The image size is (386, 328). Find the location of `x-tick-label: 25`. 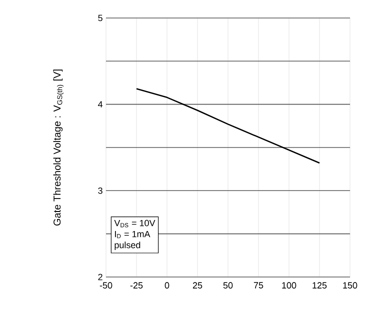

x-tick-label: 25 is located at coordinates (197, 285).